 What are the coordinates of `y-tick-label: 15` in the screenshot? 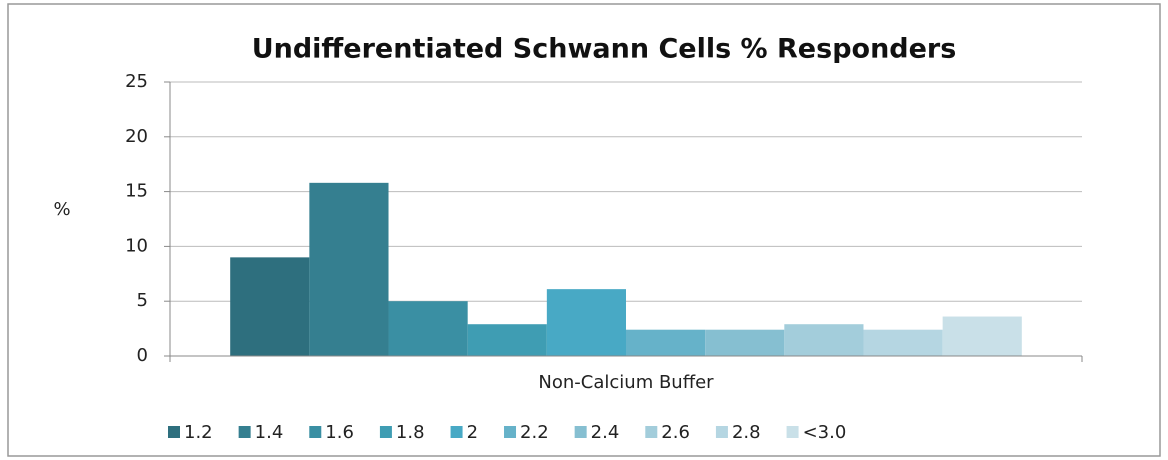 It's located at (136, 191).